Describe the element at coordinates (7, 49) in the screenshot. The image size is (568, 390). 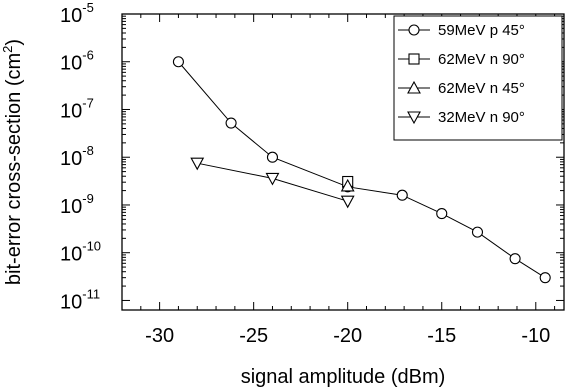
I see `y-axis-title-superscript: 2` at that location.